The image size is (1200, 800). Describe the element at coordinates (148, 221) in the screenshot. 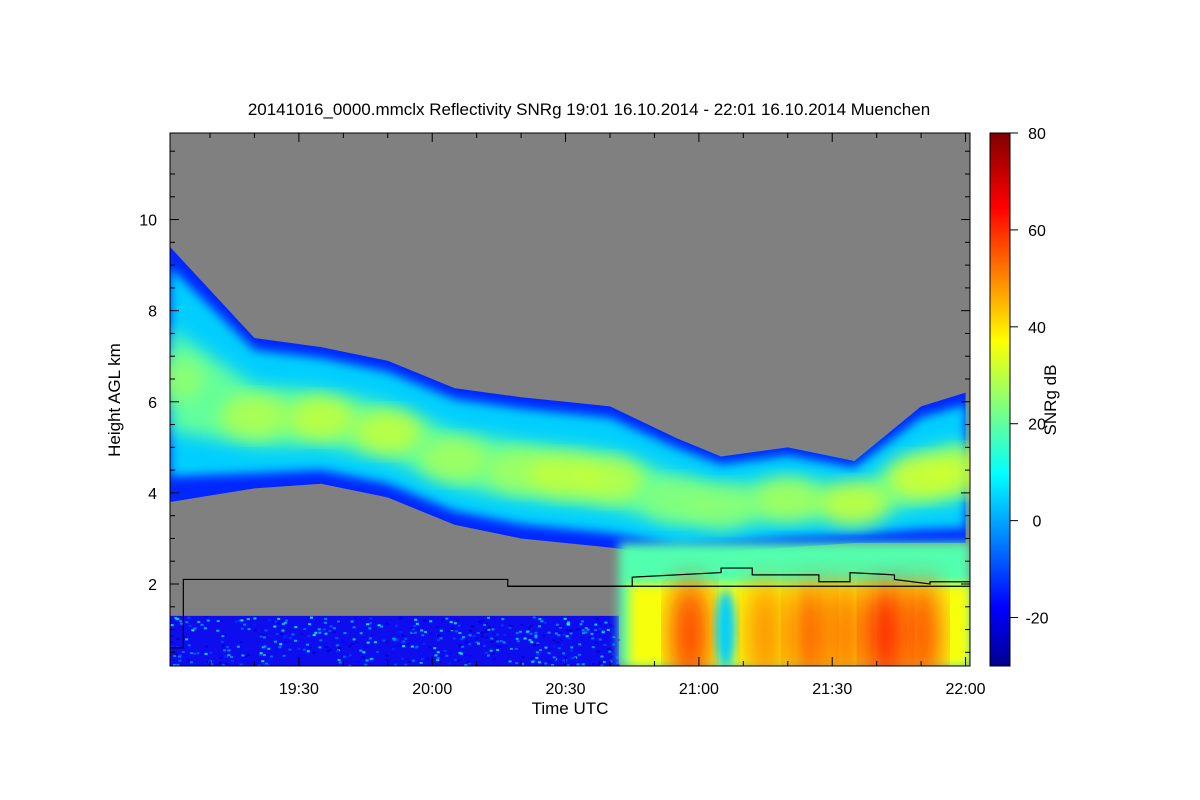

I see `y-tick-label: 10` at that location.